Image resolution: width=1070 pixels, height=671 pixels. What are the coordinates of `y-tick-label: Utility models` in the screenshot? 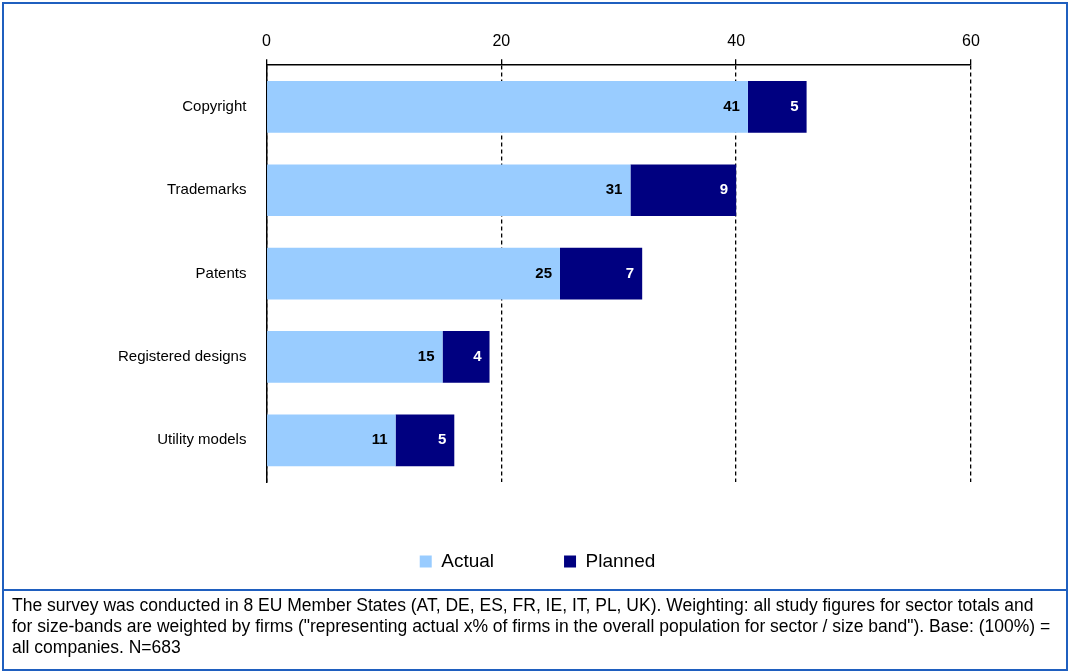 It's located at (202, 439).